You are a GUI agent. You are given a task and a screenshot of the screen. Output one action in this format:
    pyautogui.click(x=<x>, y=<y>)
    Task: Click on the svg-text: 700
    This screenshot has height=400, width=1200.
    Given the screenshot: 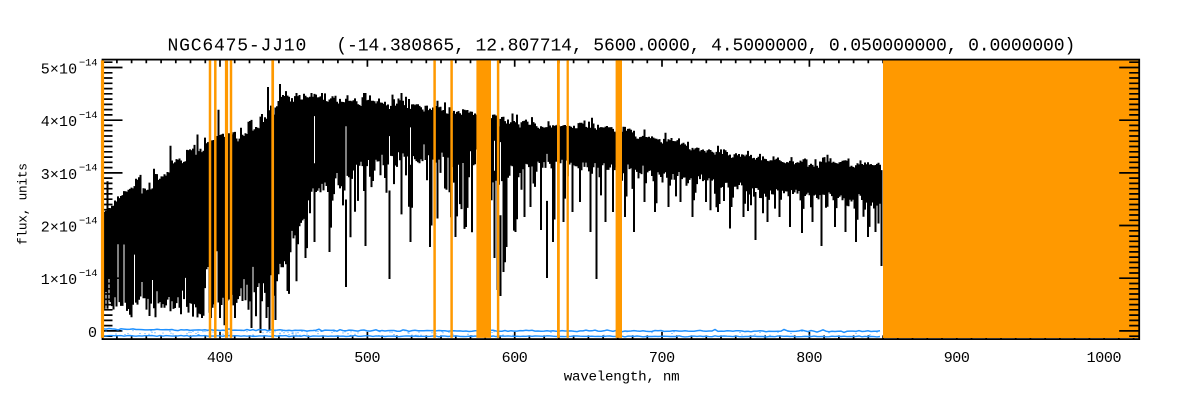 What is the action you would take?
    pyautogui.click(x=662, y=358)
    